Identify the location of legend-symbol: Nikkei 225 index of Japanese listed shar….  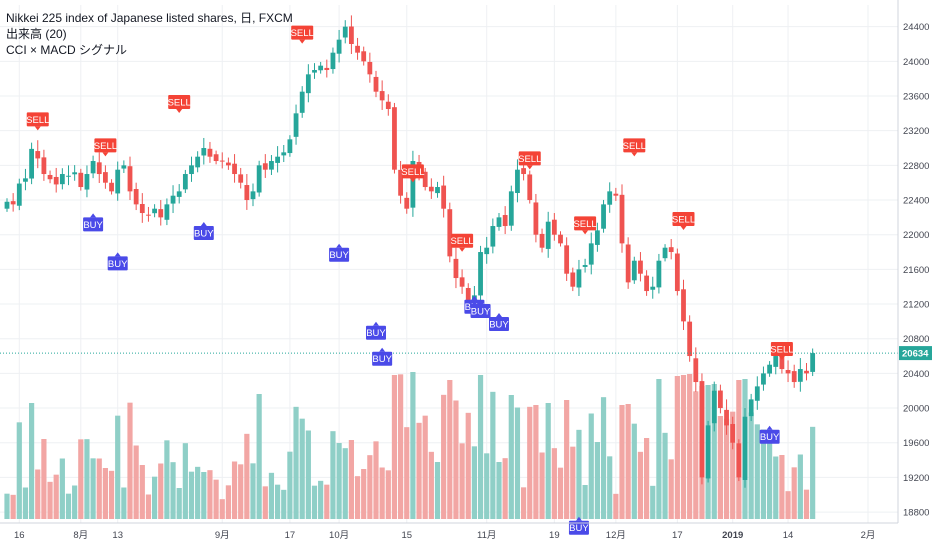
(149, 18).